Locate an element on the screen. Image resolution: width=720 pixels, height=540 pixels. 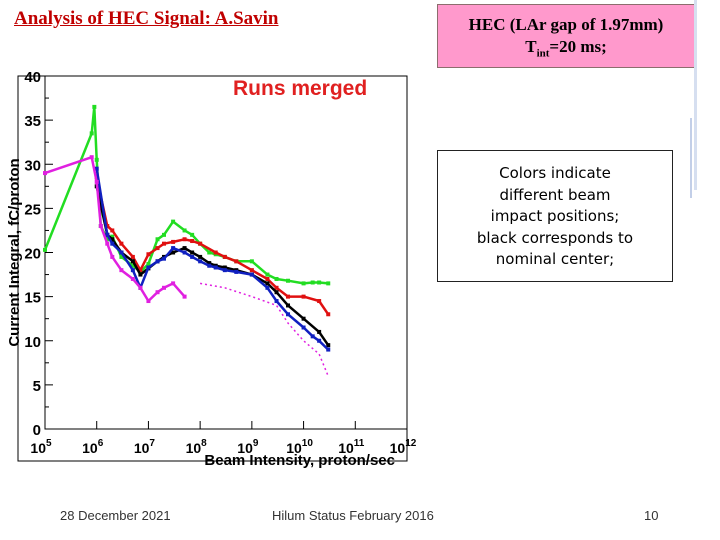
y-tick-label: 40 is located at coordinates (32, 77).